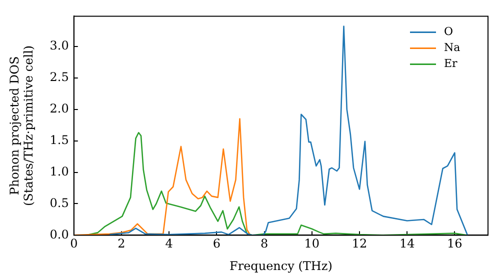 This screenshot has height=280, width=500. Describe the element at coordinates (59, 45) in the screenshot. I see `y-tick-label: 3.0` at that location.